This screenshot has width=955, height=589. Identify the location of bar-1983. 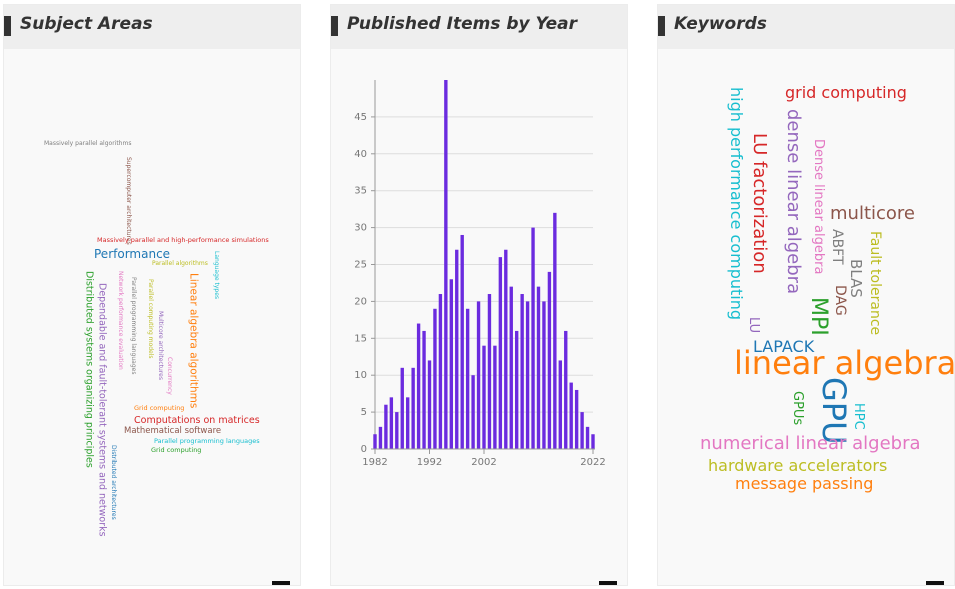
(380, 437).